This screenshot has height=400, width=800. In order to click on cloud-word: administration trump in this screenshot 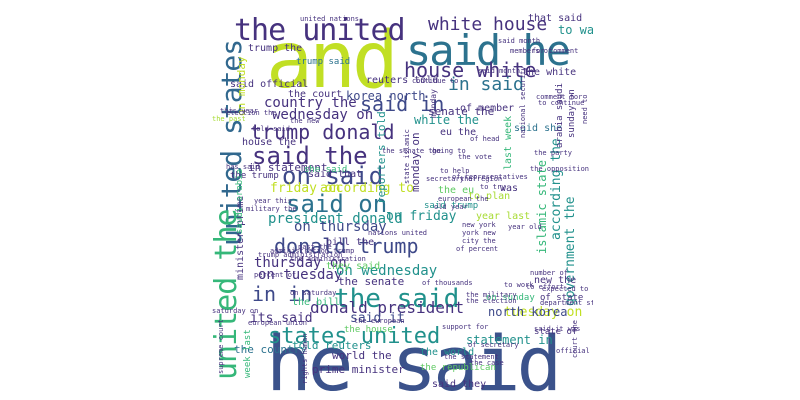, I will do `click(312, 251)`.